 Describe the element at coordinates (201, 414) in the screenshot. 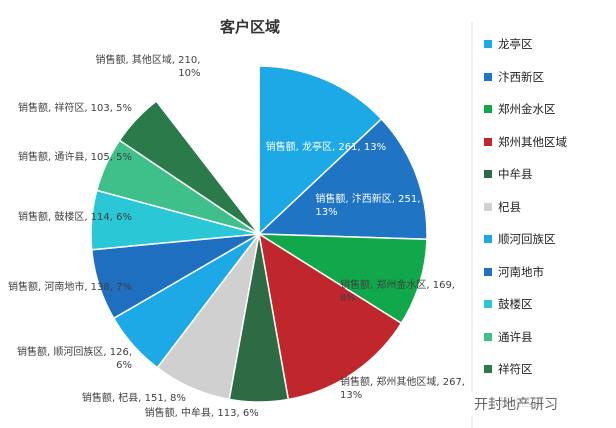

I see `data-label: 销售额, 中牟县, 113, 6%` at that location.